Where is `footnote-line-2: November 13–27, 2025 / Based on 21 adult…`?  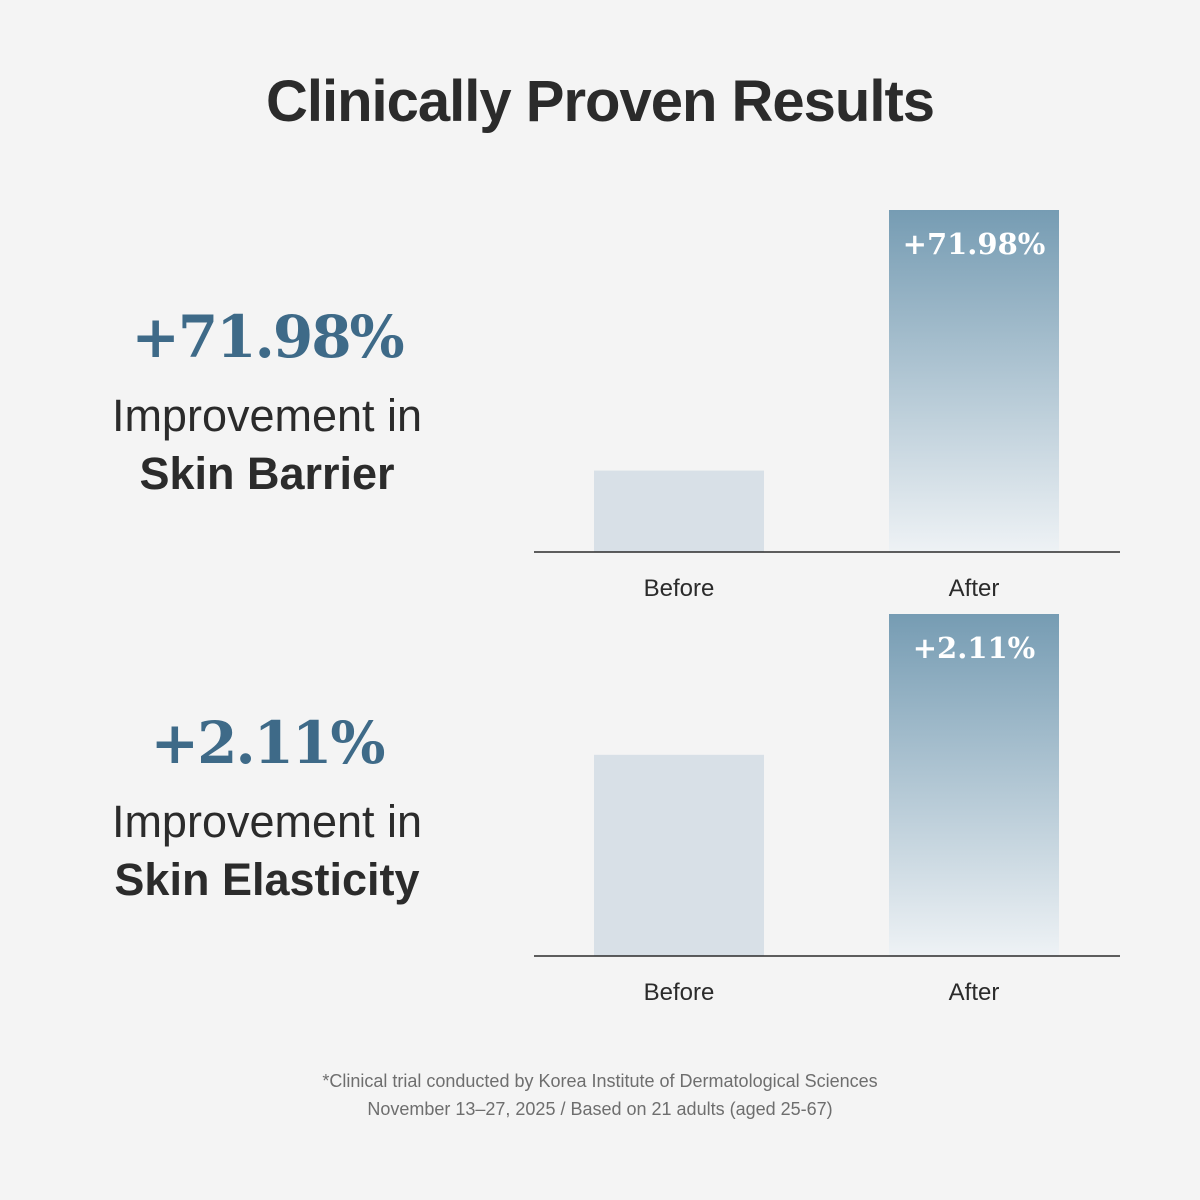
footnote-line-2: November 13–27, 2025 / Based on 21 adult… is located at coordinates (600, 1109).